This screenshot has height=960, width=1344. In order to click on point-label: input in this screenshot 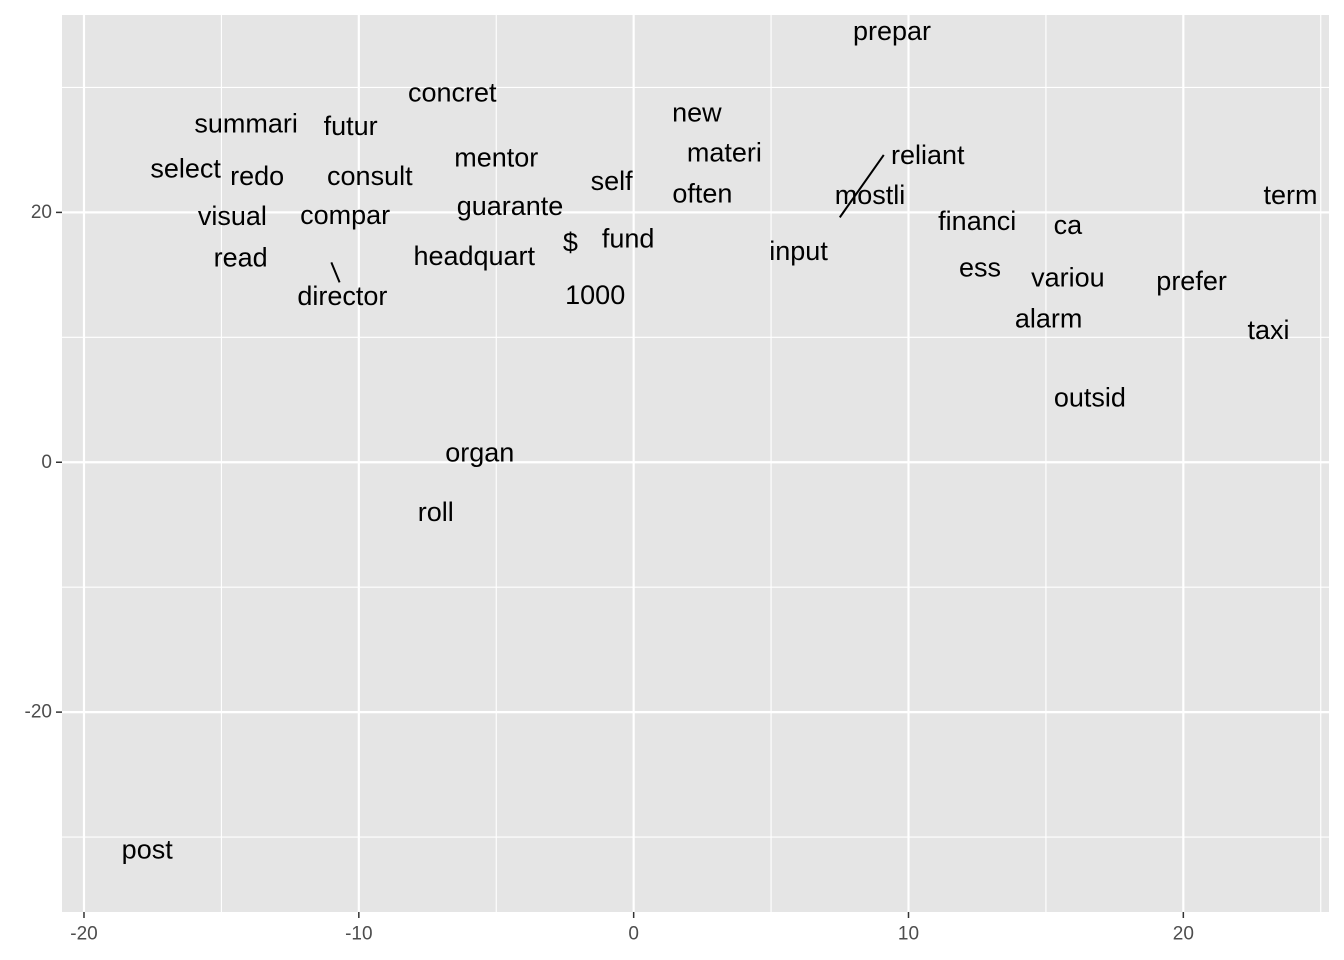, I will do `click(798, 251)`.